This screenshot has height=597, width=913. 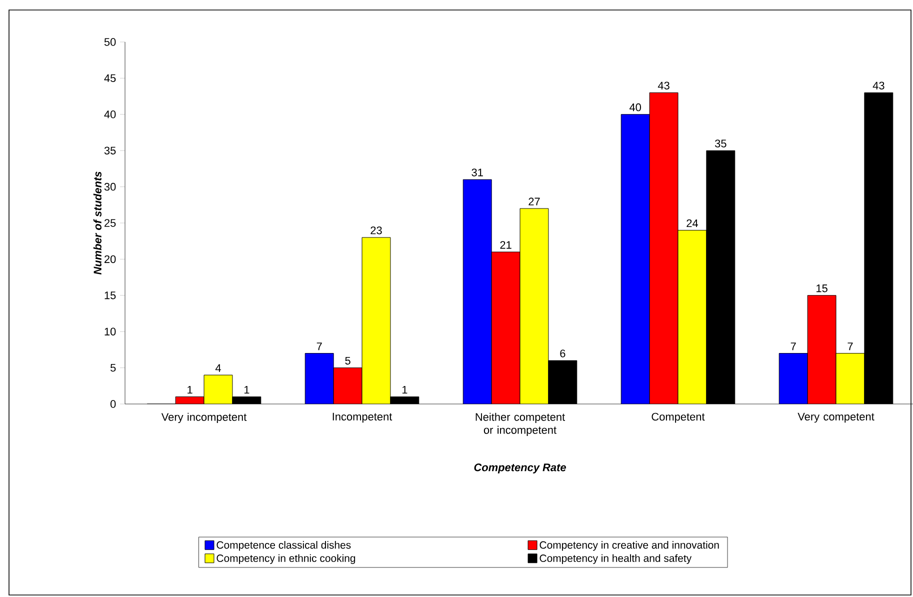 I want to click on y-tick-label: 0, so click(x=113, y=404).